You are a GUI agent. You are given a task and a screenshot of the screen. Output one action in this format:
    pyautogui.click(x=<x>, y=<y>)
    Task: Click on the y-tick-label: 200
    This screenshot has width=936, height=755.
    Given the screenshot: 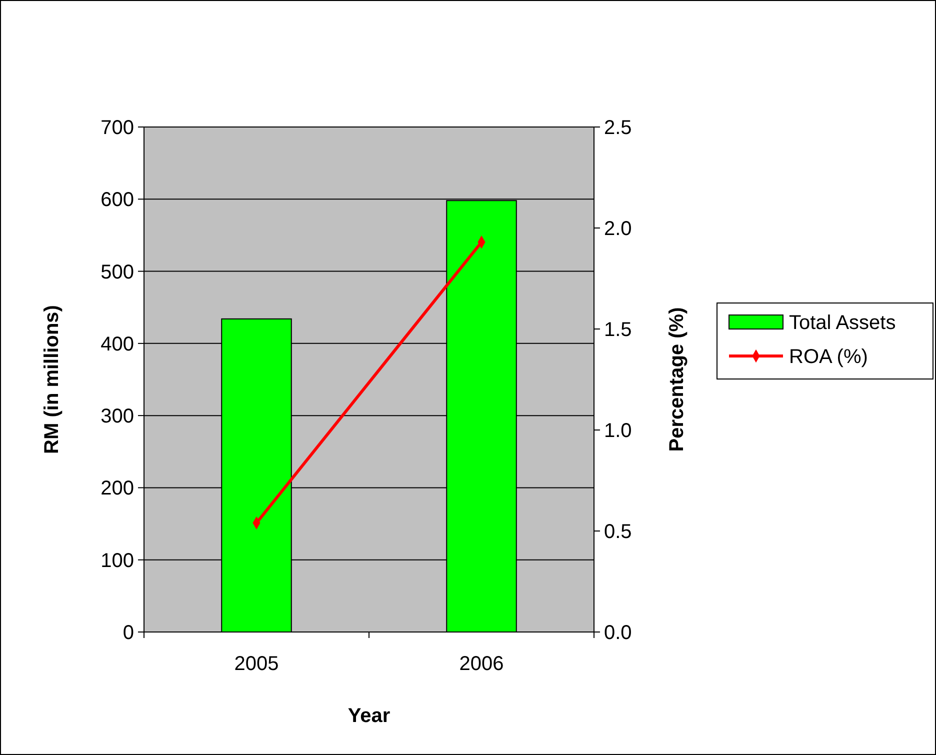 What is the action you would take?
    pyautogui.click(x=117, y=489)
    